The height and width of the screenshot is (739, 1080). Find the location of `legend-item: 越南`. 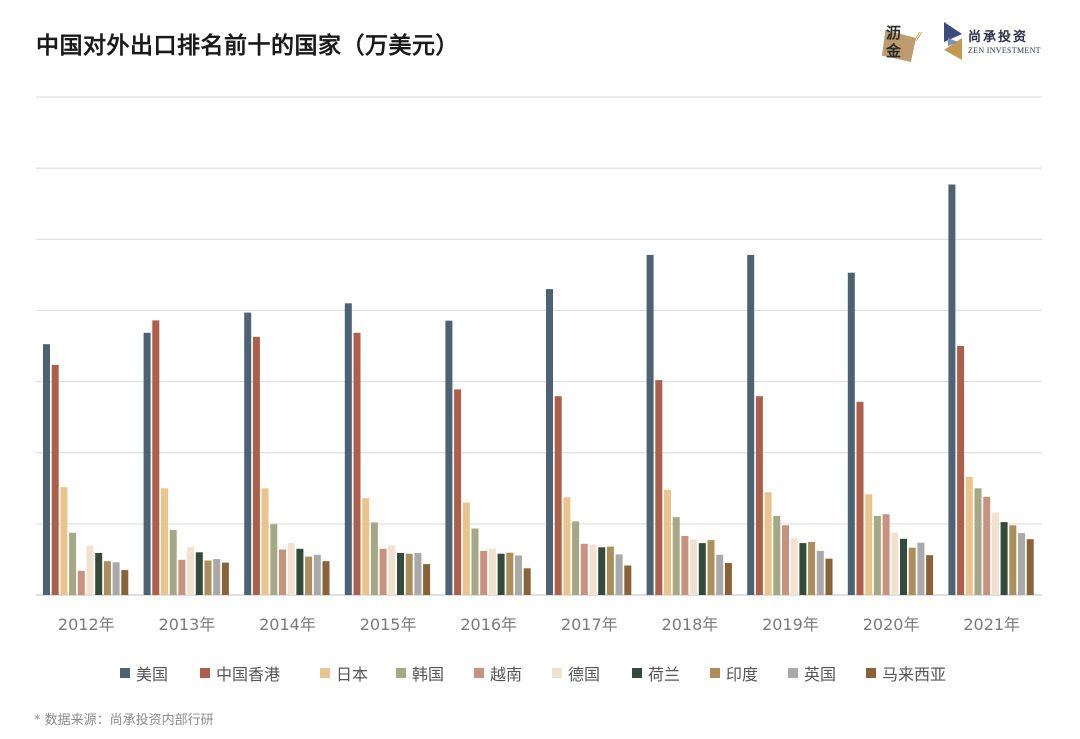

legend-item: 越南 is located at coordinates (498, 673).